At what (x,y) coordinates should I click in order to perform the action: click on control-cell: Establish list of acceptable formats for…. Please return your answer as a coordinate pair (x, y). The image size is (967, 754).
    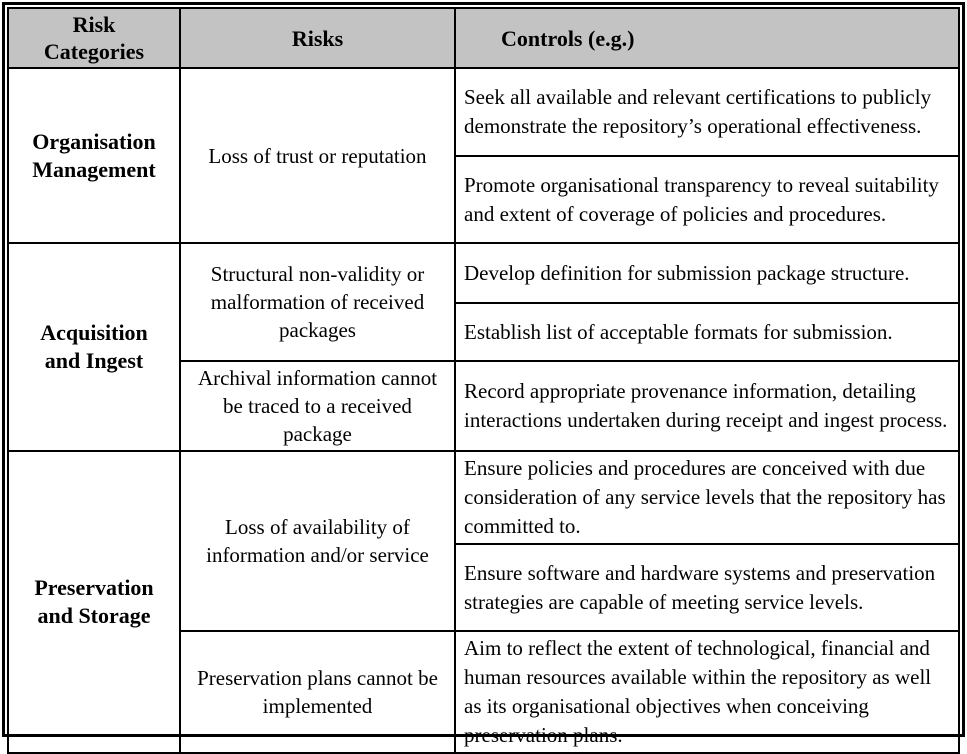
    Looking at the image, I should click on (707, 332).